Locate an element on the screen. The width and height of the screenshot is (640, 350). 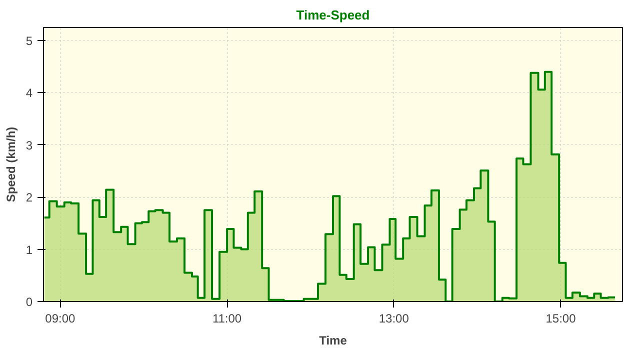
y-tick-label: 3 is located at coordinates (29, 145).